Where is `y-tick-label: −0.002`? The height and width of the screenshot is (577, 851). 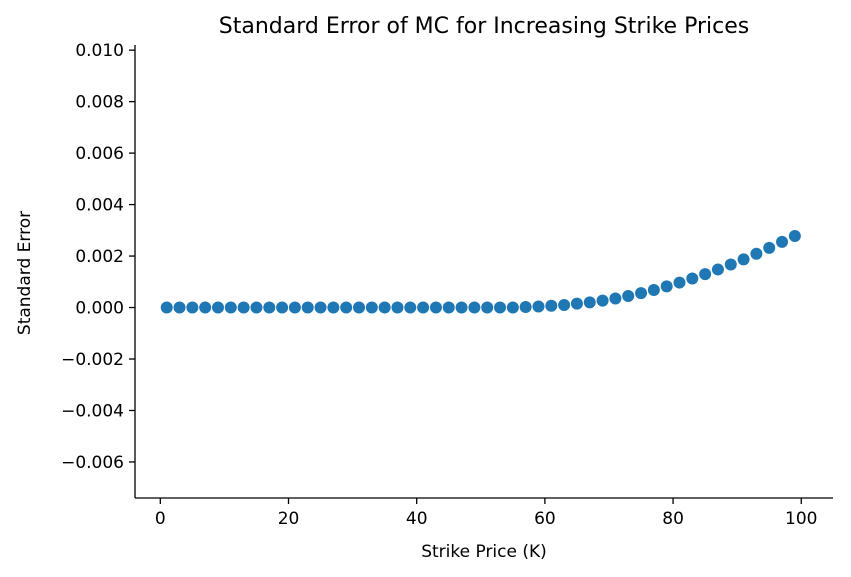
y-tick-label: −0.002 is located at coordinates (92, 360).